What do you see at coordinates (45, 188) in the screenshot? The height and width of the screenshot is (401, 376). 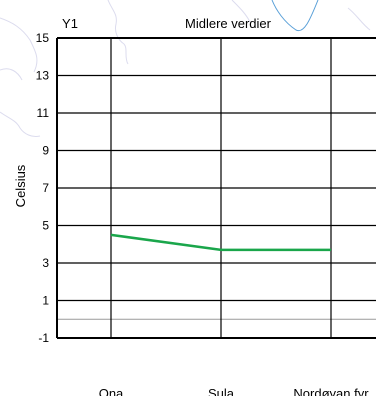 I see `y-tick-label: 7` at bounding box center [45, 188].